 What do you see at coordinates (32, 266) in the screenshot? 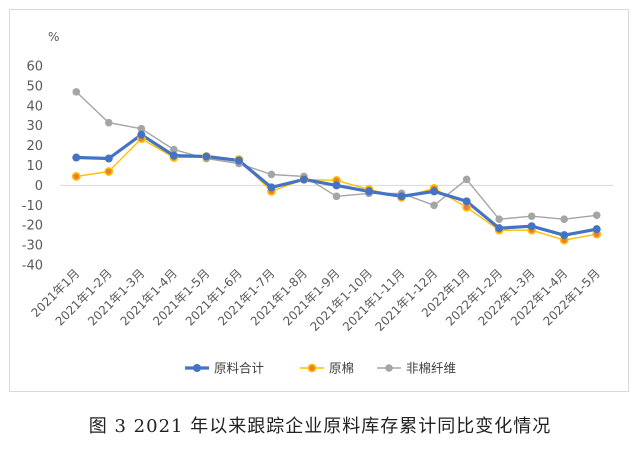
I see `y-tick-label: -40` at bounding box center [32, 266].